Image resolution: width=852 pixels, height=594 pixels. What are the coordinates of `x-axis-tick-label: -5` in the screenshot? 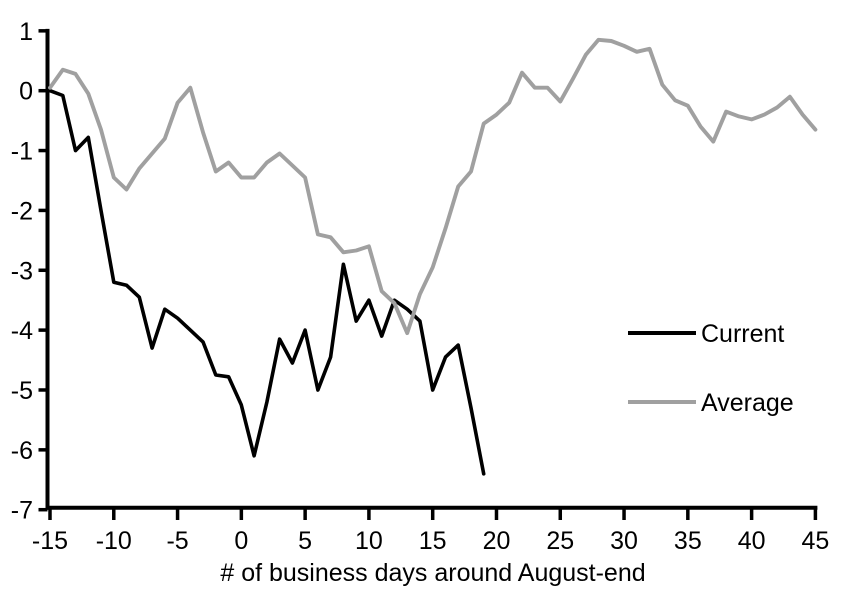 It's located at (177, 541).